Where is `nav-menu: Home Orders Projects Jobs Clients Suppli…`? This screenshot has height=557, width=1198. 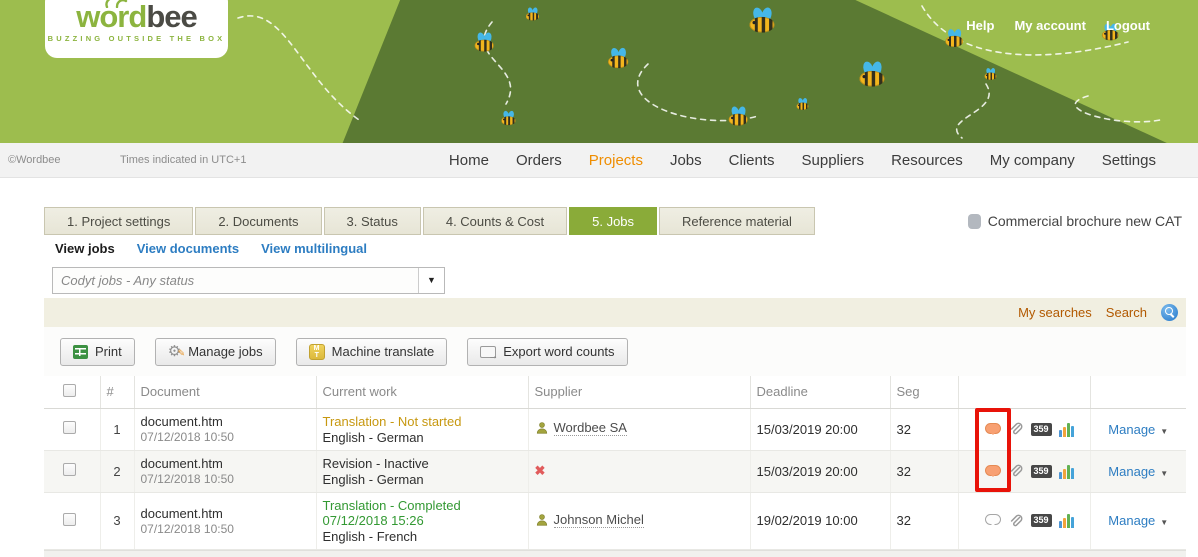
nav-menu: Home Orders Projects Jobs Clients Suppli… is located at coordinates (802, 160).